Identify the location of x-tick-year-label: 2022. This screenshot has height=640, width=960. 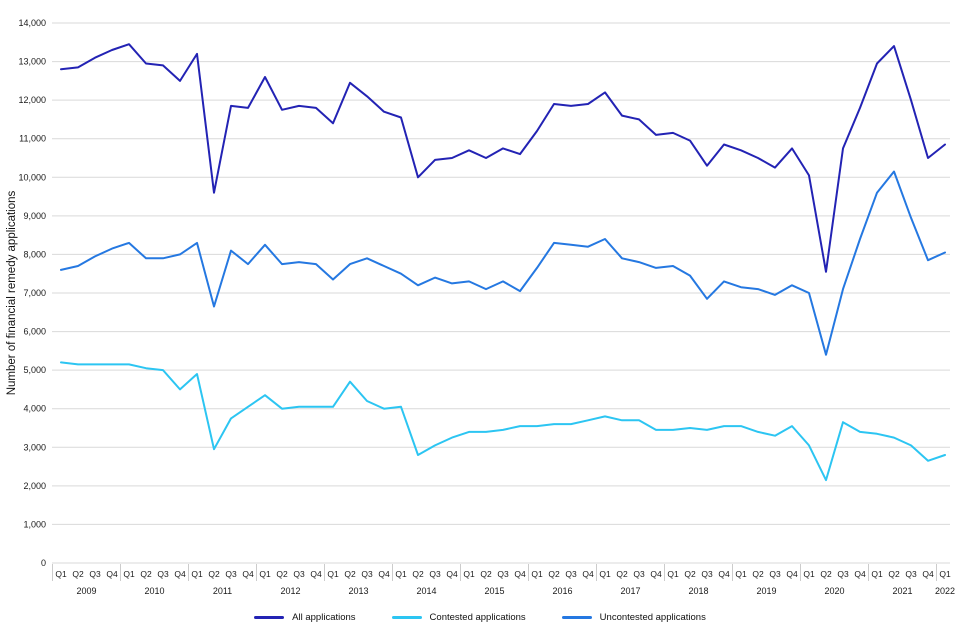
(945, 591).